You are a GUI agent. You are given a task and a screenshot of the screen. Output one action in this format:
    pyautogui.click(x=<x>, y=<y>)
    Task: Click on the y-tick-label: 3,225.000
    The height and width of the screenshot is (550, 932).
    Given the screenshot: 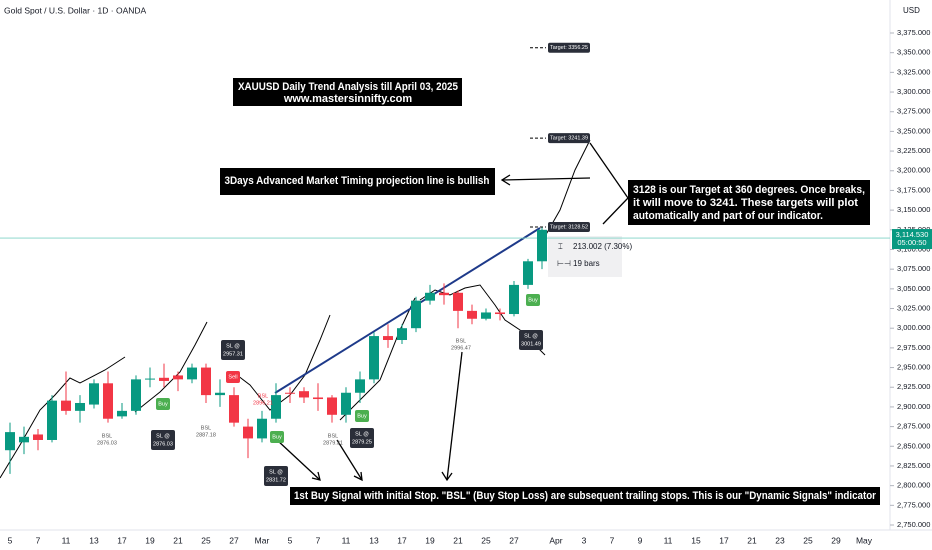 What is the action you would take?
    pyautogui.click(x=913, y=150)
    